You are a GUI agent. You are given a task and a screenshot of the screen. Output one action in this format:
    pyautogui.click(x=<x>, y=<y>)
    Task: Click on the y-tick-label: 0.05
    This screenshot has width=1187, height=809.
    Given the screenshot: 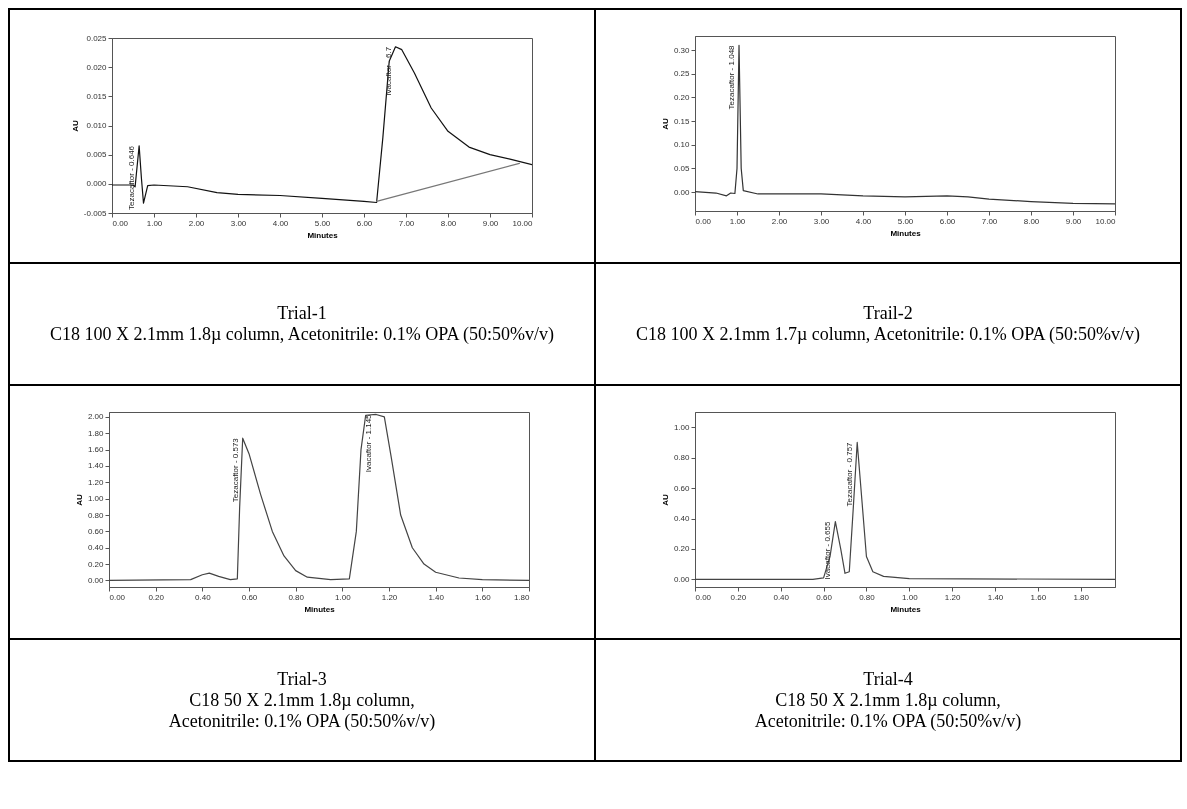 What is the action you would take?
    pyautogui.click(x=681, y=168)
    